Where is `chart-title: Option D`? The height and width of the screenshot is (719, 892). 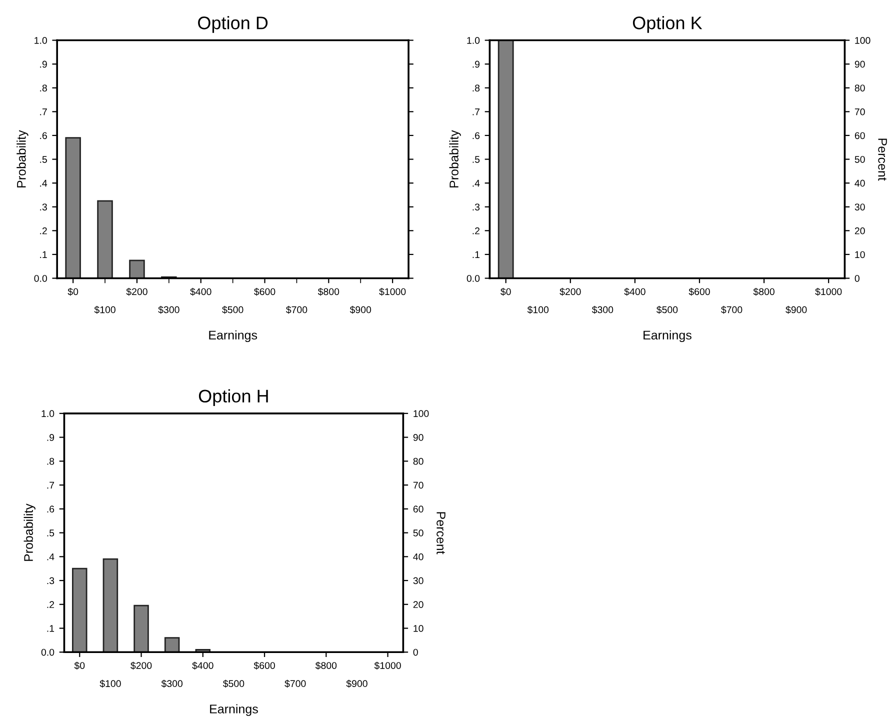
chart-title: Option D is located at coordinates (233, 24).